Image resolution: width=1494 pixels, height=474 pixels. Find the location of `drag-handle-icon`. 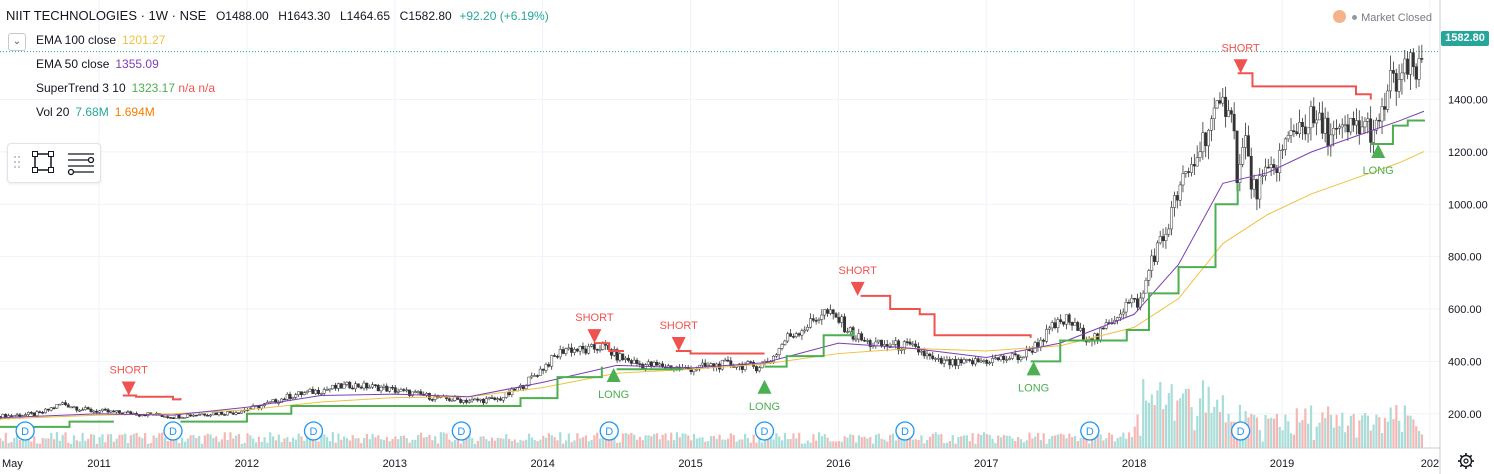

drag-handle-icon is located at coordinates (17, 162).